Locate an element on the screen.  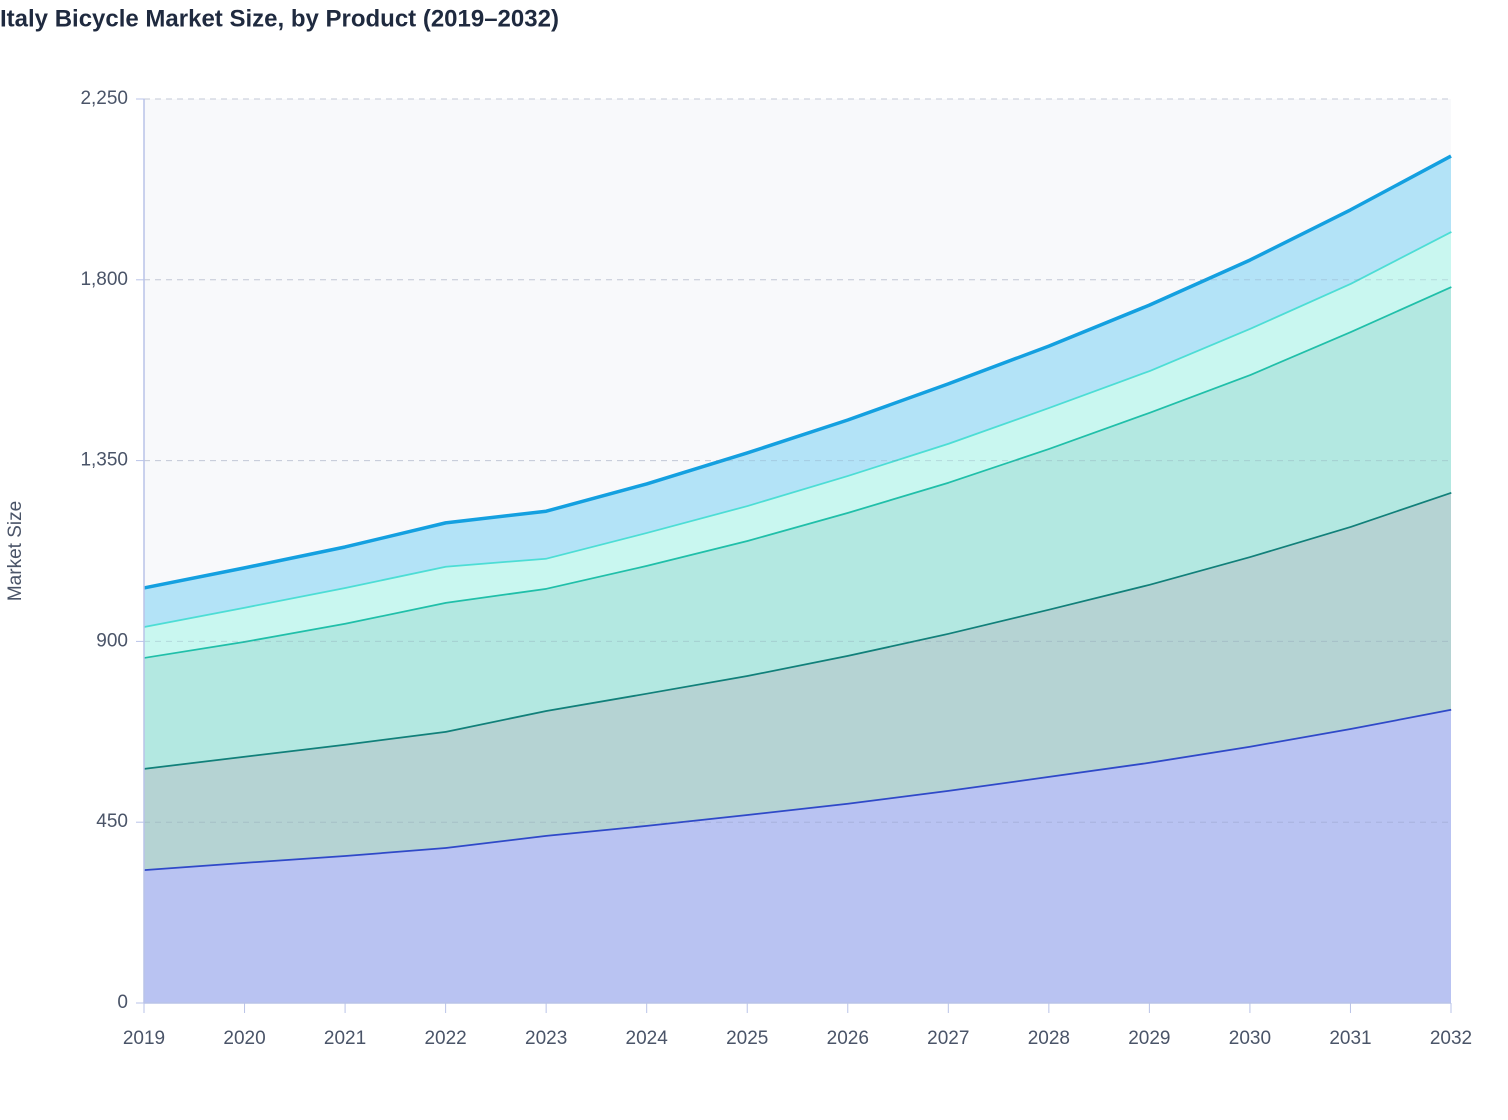
x-tick-label: 2028 is located at coordinates (1049, 1038).